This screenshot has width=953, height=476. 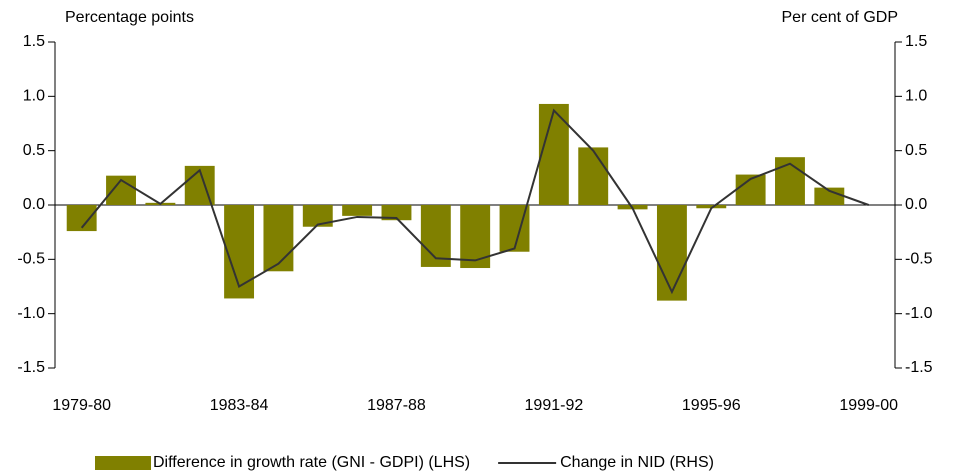 What do you see at coordinates (554, 405) in the screenshot?
I see `x-tick-label: 1991-92` at bounding box center [554, 405].